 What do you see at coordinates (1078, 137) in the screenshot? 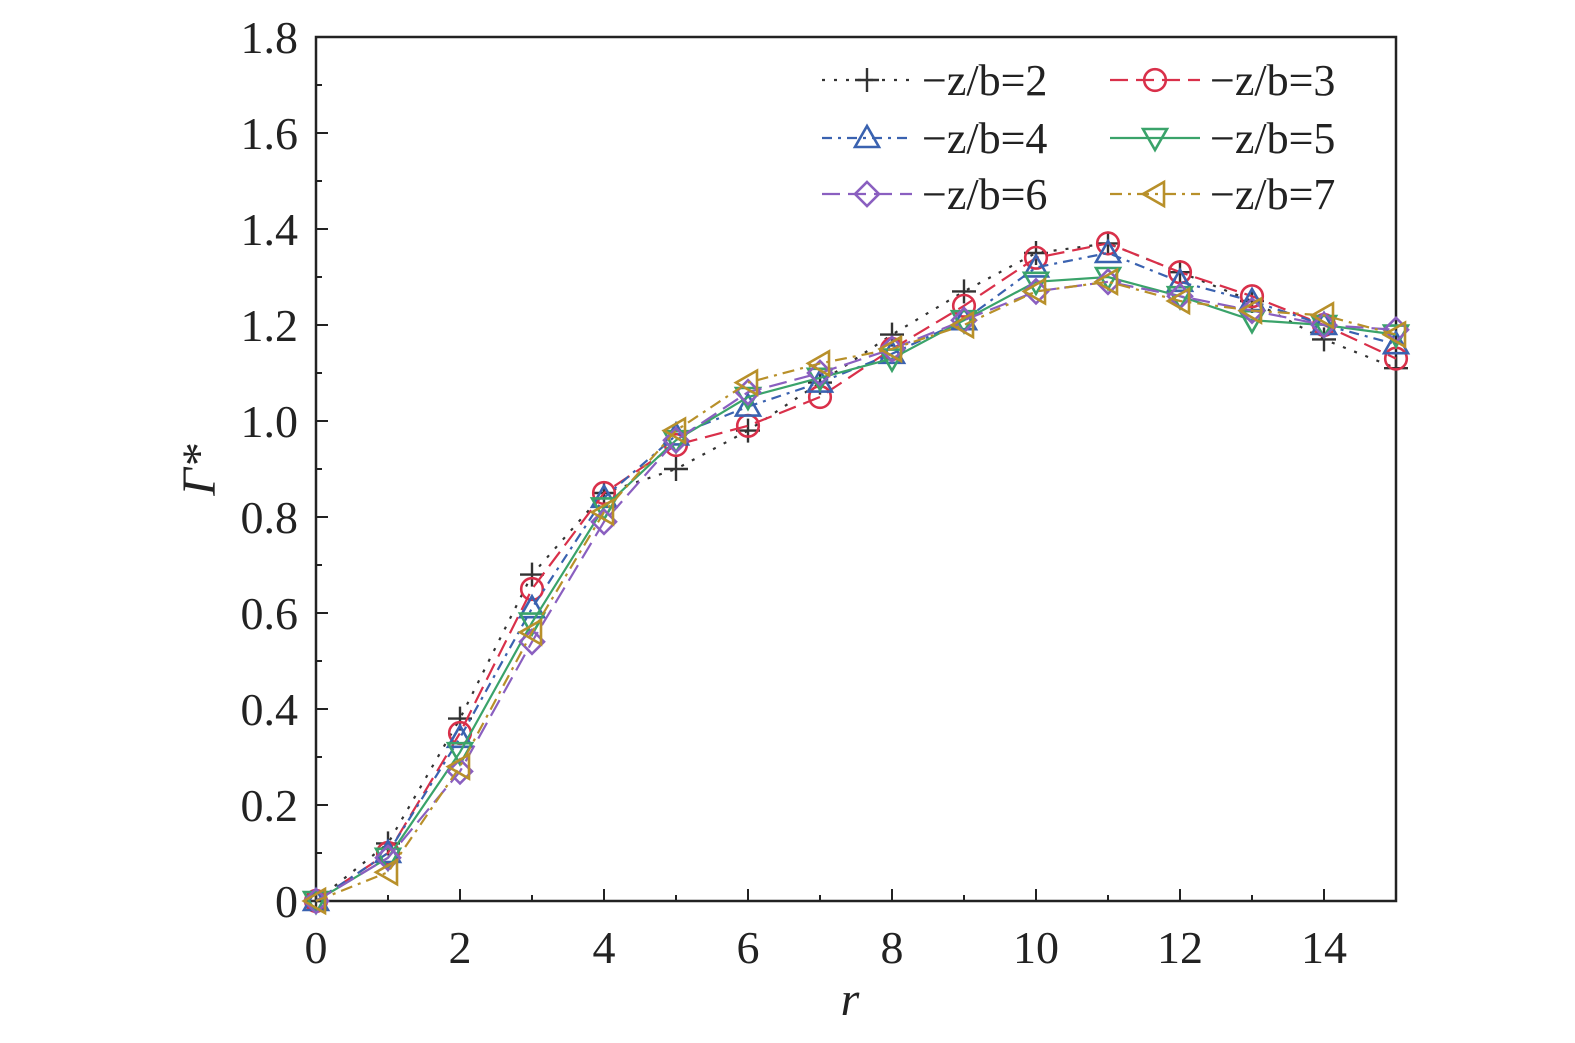
I see `legend: −z/b=2 −z/b=3 −z/b=4 −z/b=5 −z/b=6 −z/b=7` at bounding box center [1078, 137].